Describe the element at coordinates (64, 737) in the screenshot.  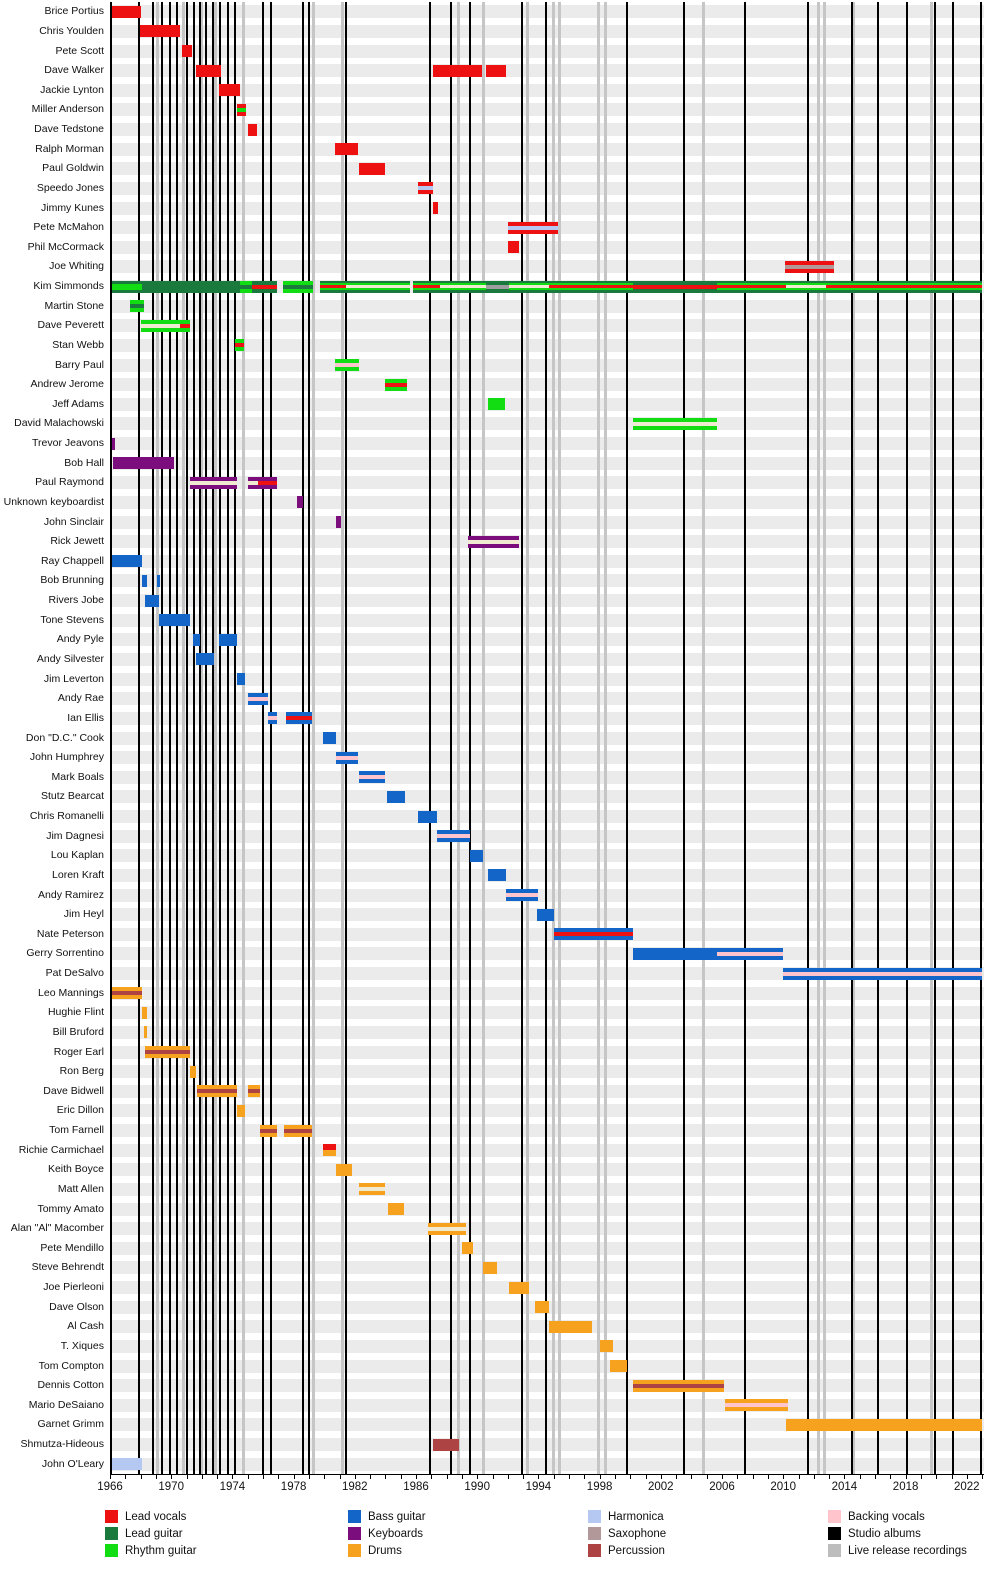
I see `member-name: Don "D.C." Cook` at that location.